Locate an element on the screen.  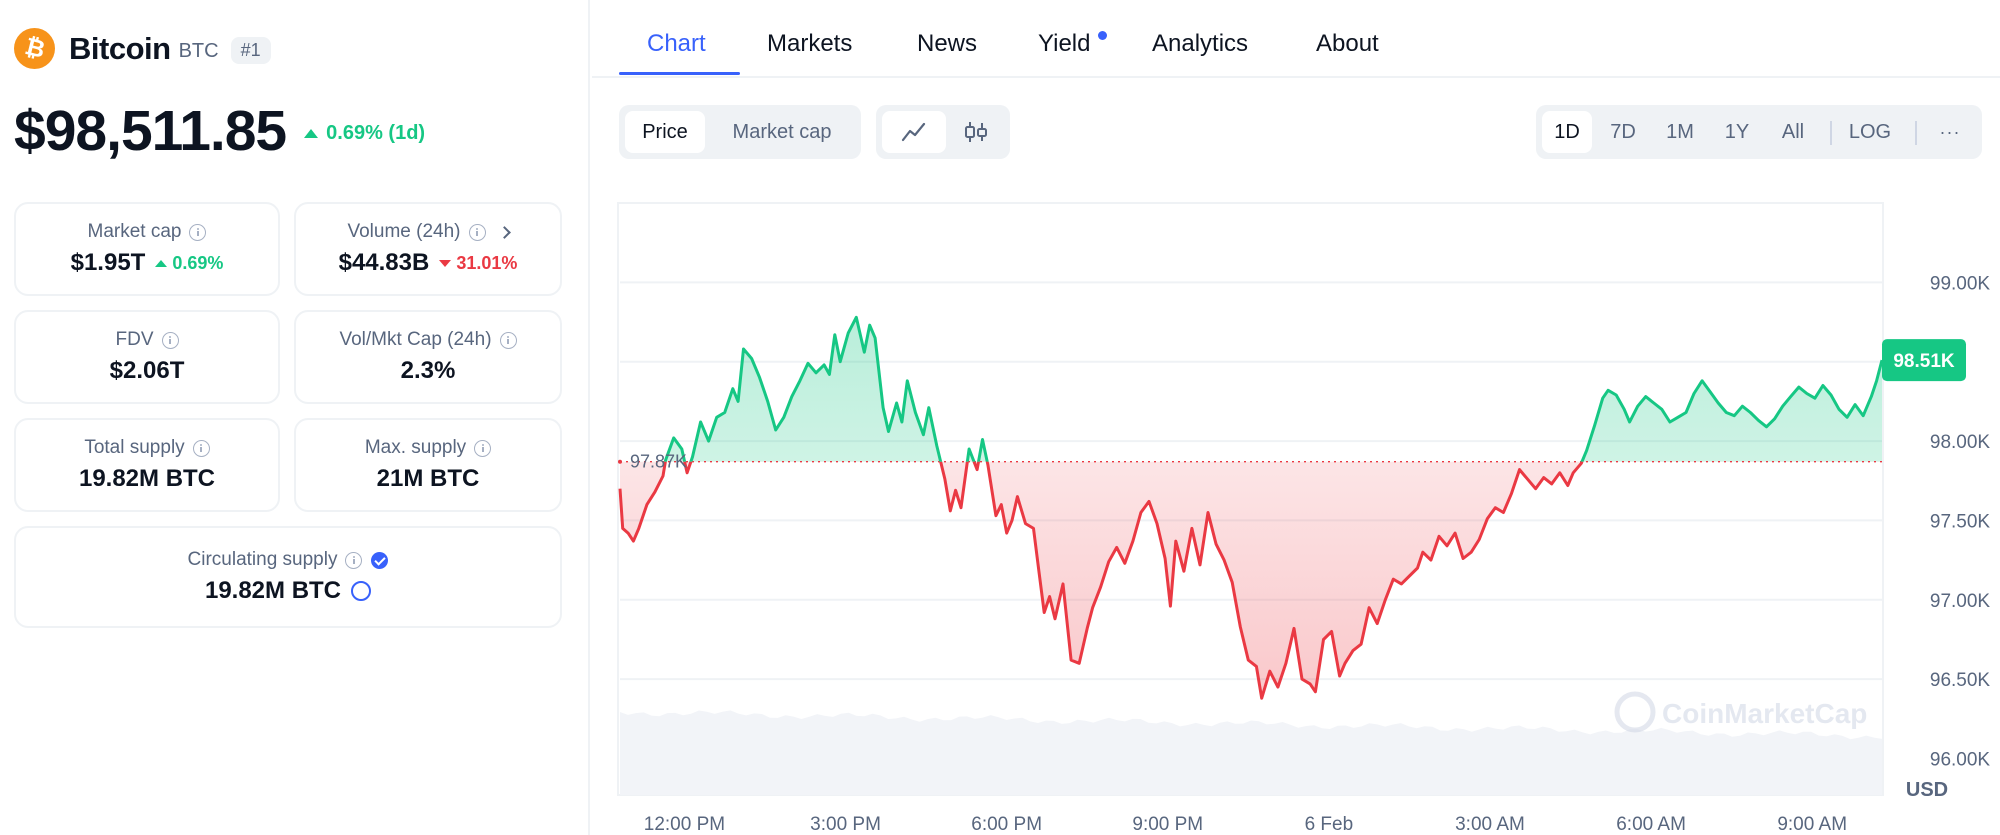
stat-fdv: FDV $2.06T is located at coordinates (147, 357).